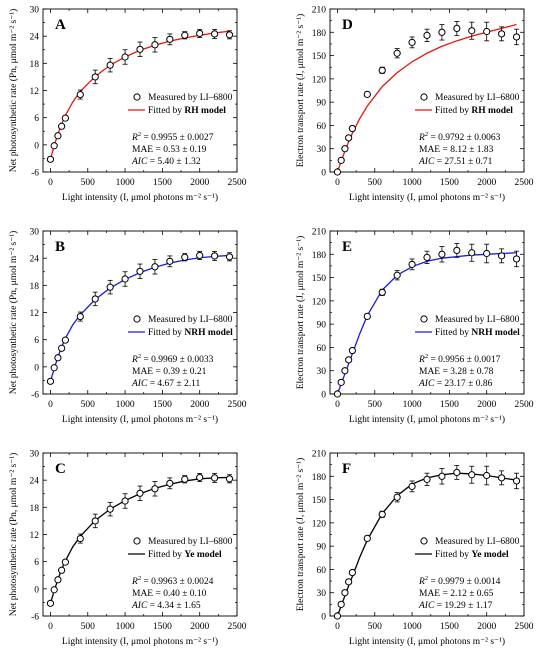  What do you see at coordinates (35, 536) in the screenshot?
I see `y-tick-label: 12` at bounding box center [35, 536].